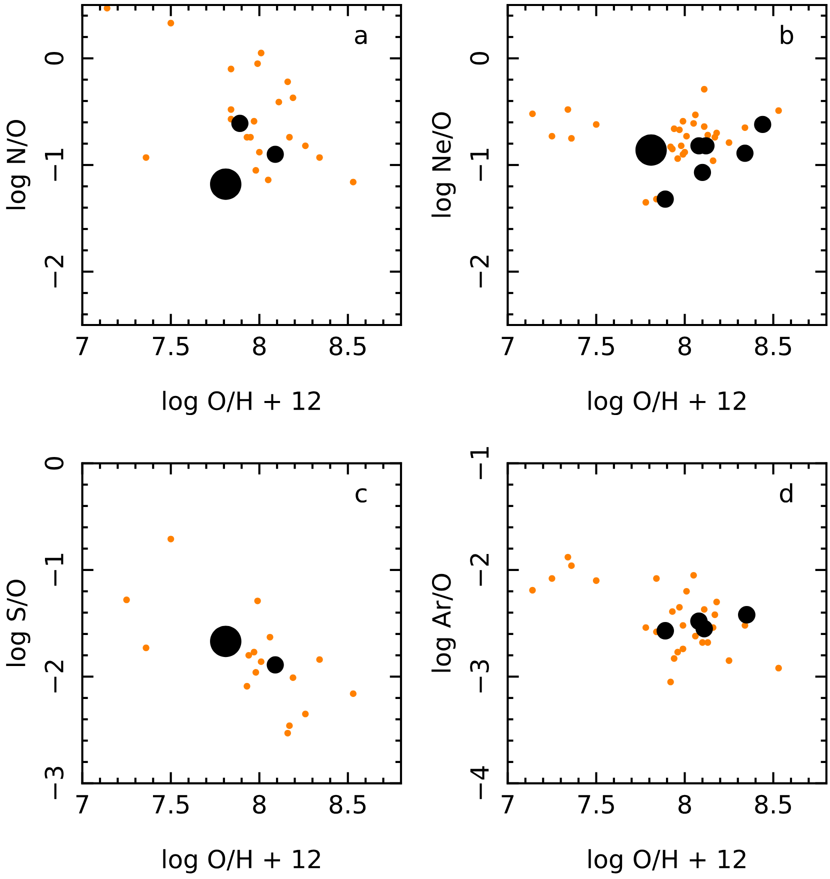 The height and width of the screenshot is (879, 830). Describe the element at coordinates (479, 783) in the screenshot. I see `y-tick-label: −4` at that location.